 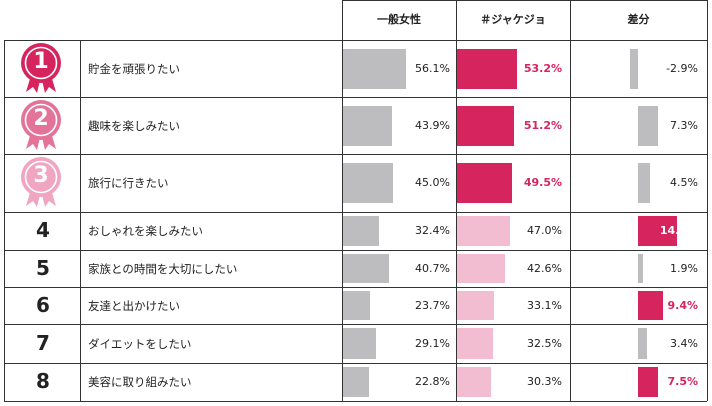 I want to click on general-value: 45.0%, so click(x=432, y=182).